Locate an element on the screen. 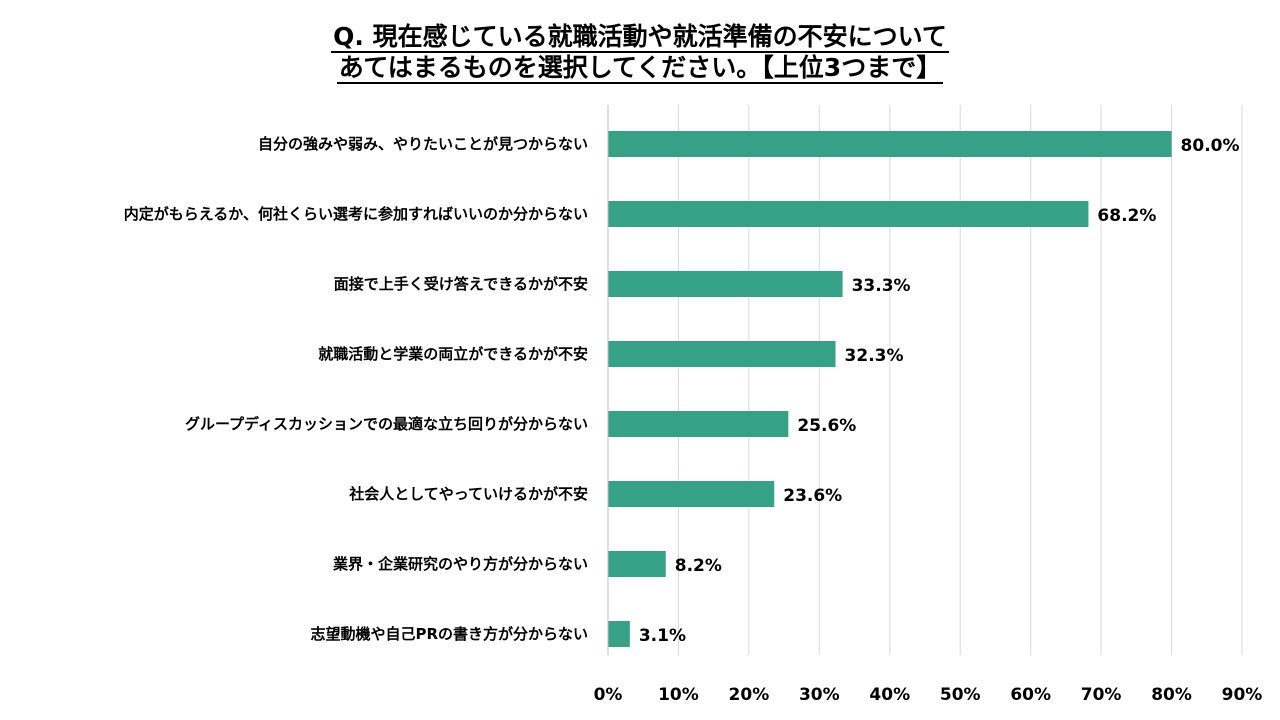 The image size is (1280, 720). x-tick-label: 60% is located at coordinates (1030, 695).